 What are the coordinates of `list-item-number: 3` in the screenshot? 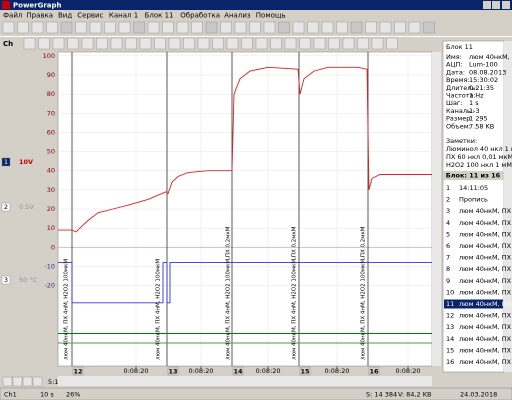 It's located at (448, 211).